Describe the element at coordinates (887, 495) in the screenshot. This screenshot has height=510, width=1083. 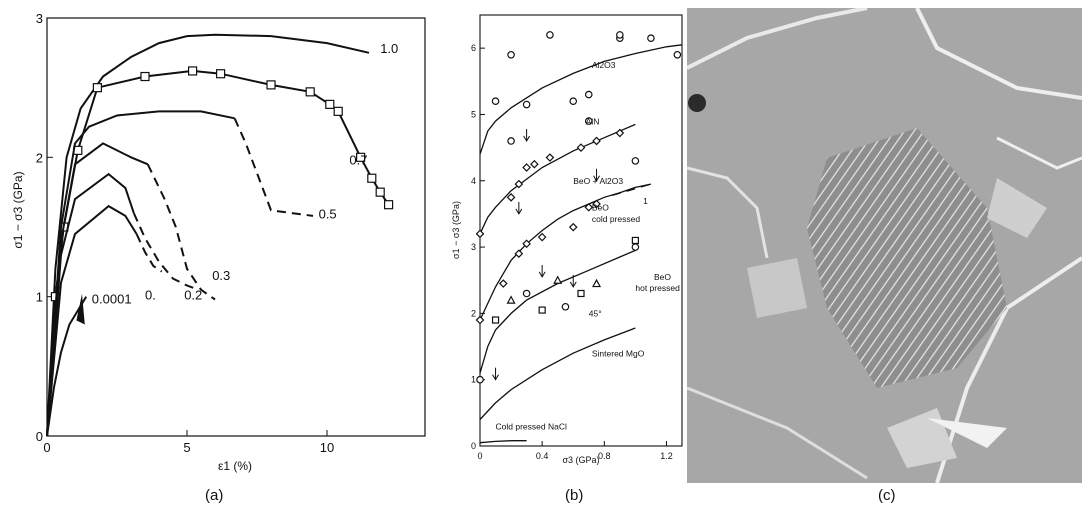
I see `caption-c: (c)` at that location.